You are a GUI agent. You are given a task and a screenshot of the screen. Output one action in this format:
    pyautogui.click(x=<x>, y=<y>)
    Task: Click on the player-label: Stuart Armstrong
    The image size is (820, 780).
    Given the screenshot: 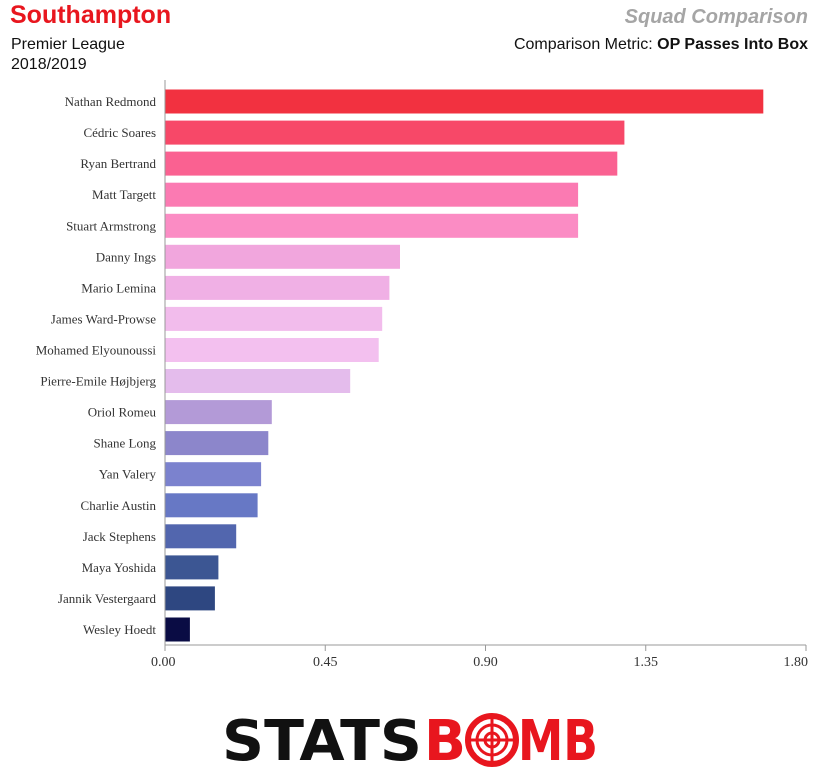 What is the action you would take?
    pyautogui.click(x=111, y=225)
    